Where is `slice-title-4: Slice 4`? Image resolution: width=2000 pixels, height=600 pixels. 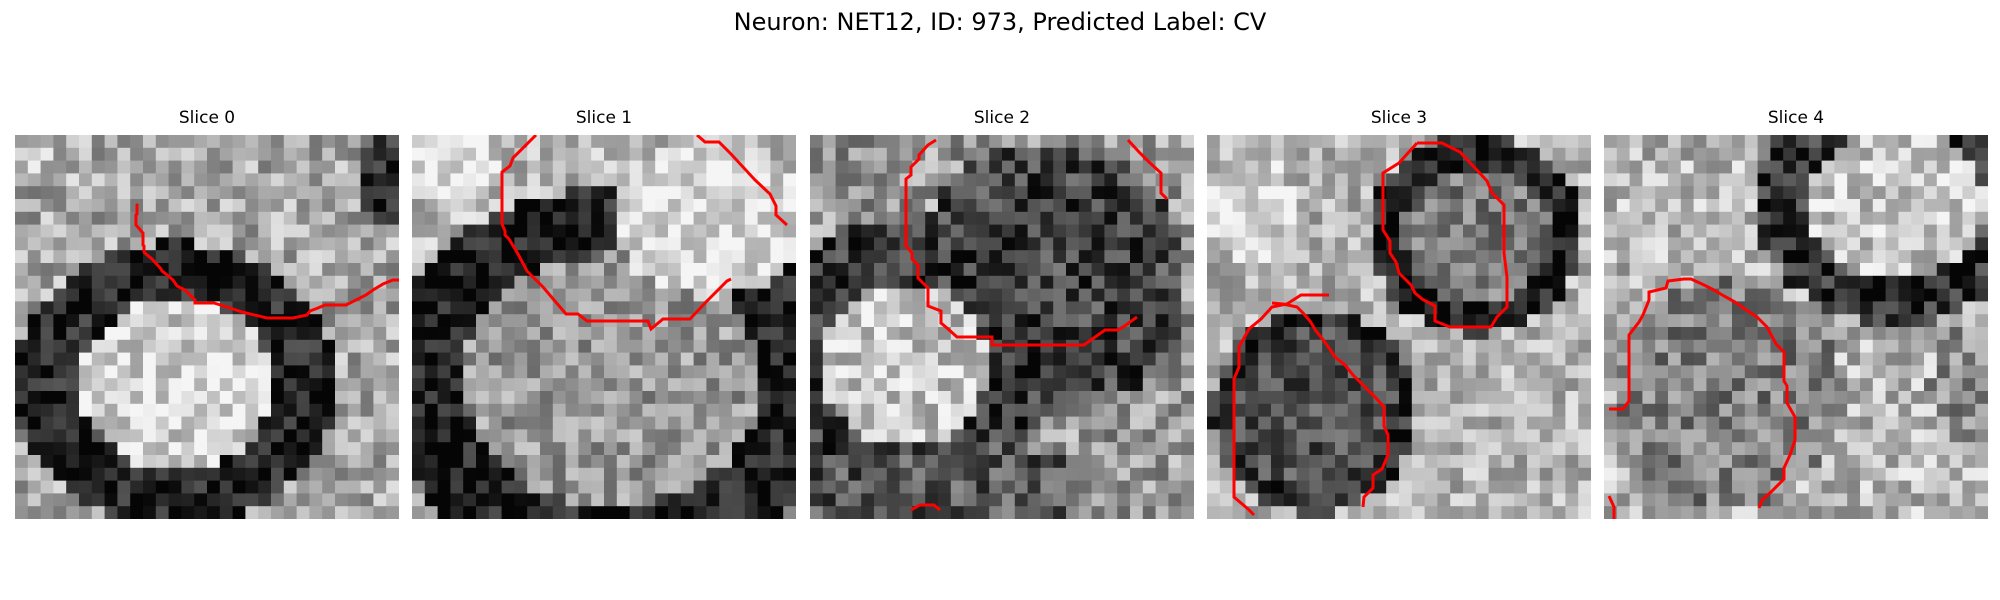
slice-title-4: Slice 4 is located at coordinates (1796, 118).